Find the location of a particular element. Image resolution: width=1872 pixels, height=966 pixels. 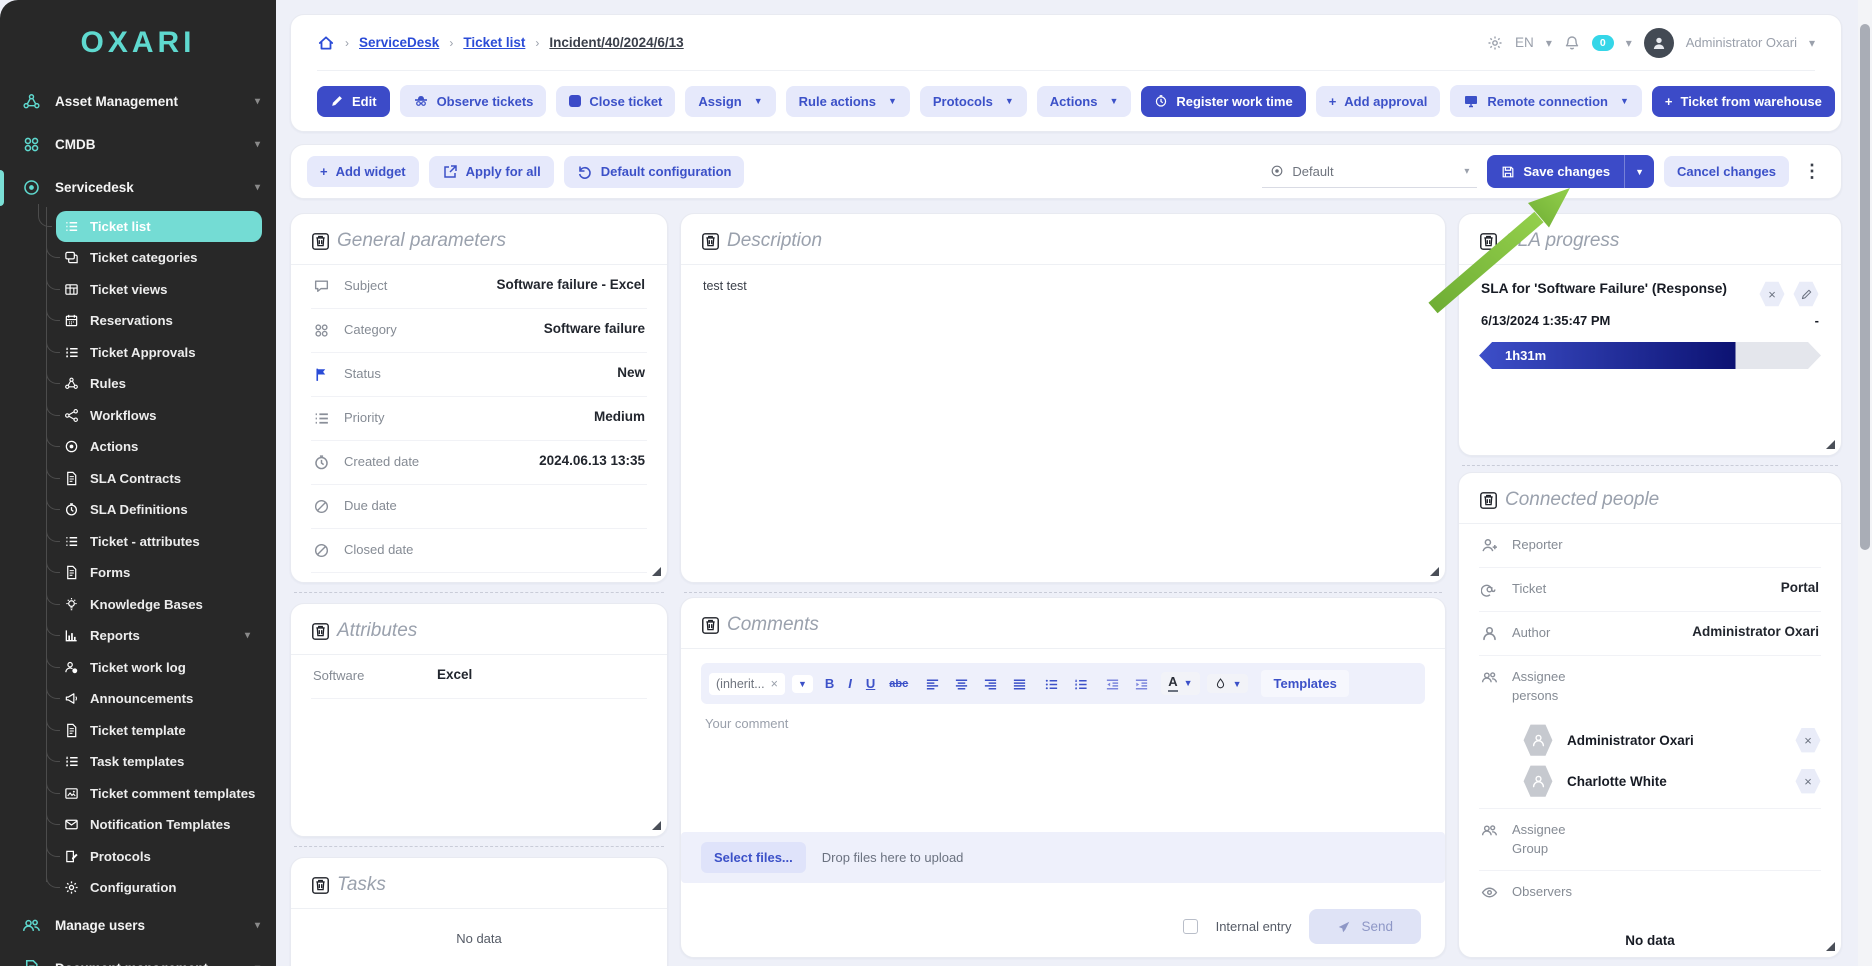

sidebar-item-sla-definitions: SLA Definitions is located at coordinates (161, 506).